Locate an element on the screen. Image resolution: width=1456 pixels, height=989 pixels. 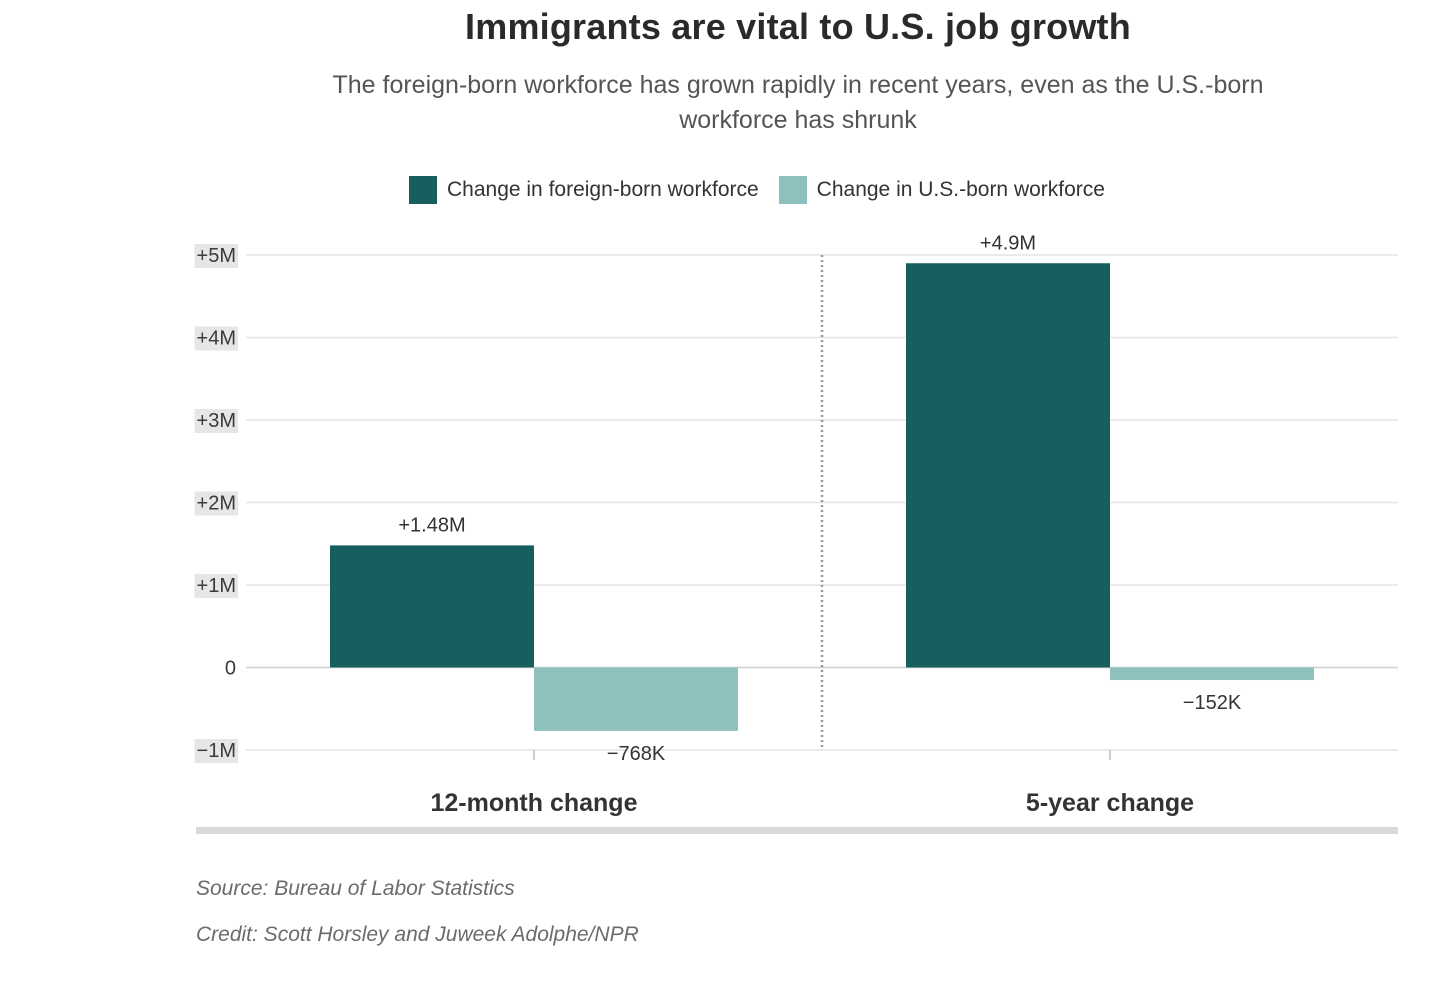
legend-label-foreign-born: Change in foreign-born workforce is located at coordinates (603, 189).